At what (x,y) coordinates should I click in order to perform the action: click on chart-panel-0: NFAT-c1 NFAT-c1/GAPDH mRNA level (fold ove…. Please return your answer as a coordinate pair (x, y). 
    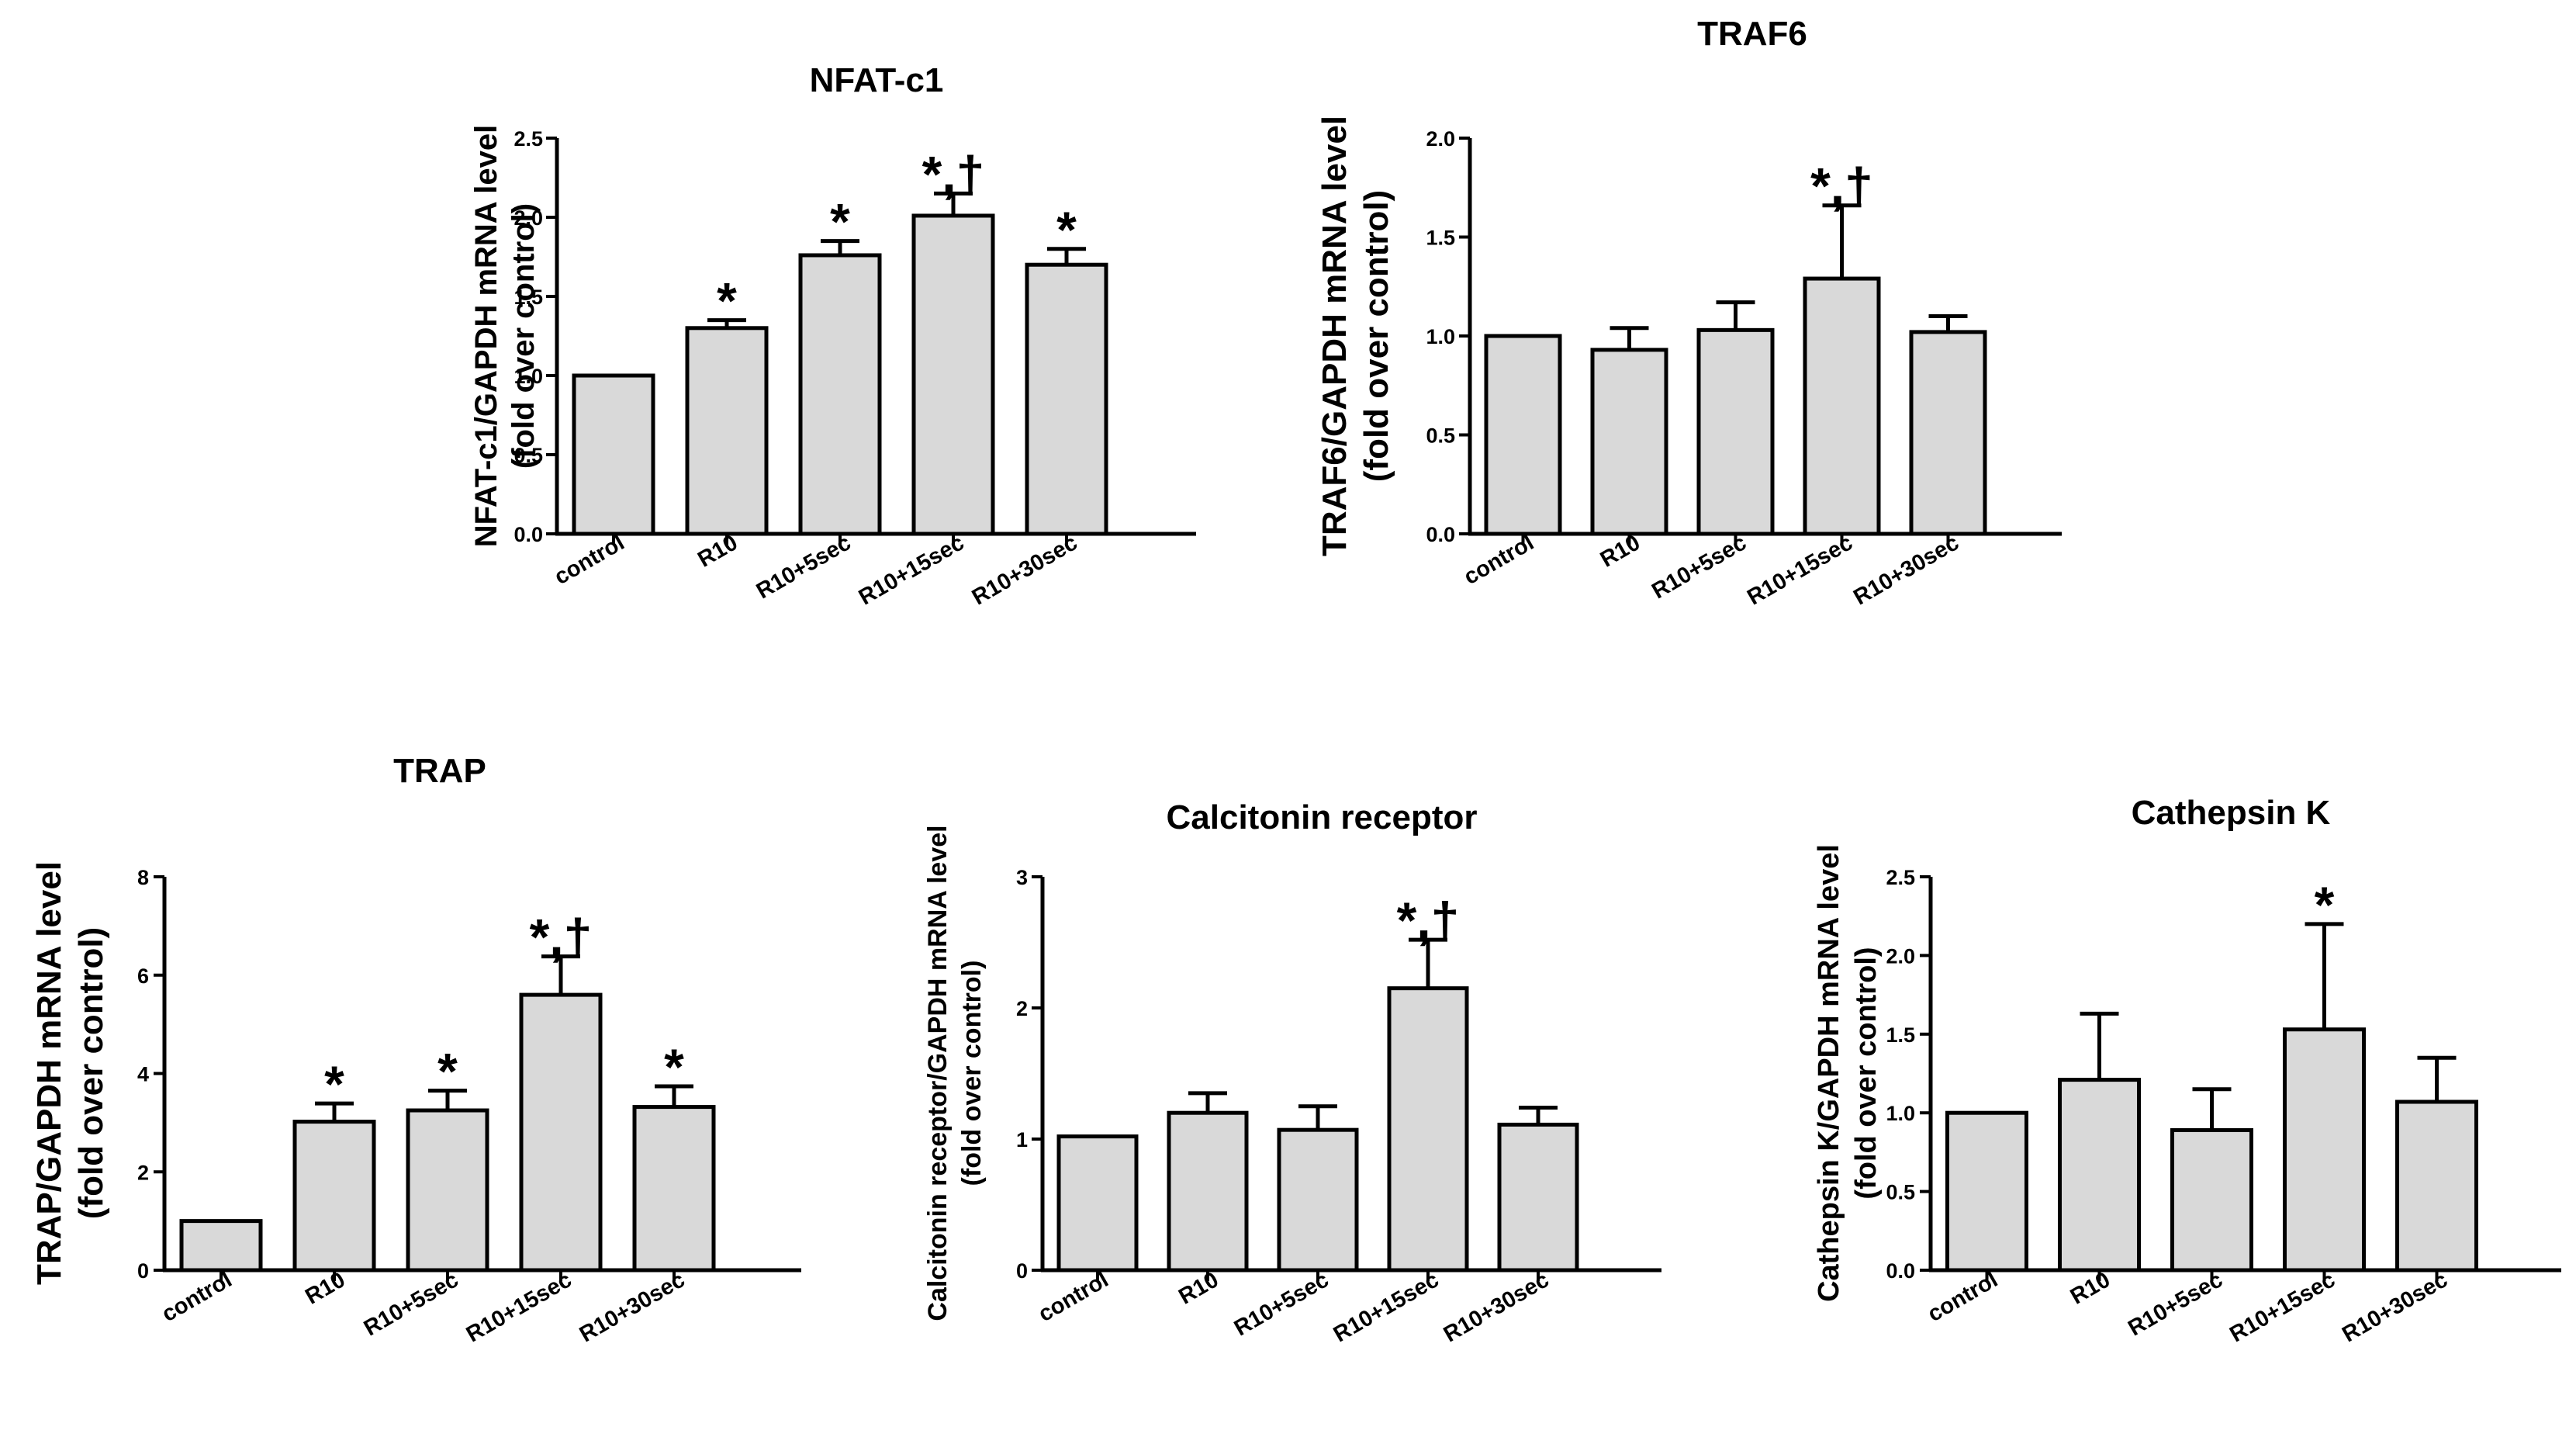
    Looking at the image, I should click on (832, 335).